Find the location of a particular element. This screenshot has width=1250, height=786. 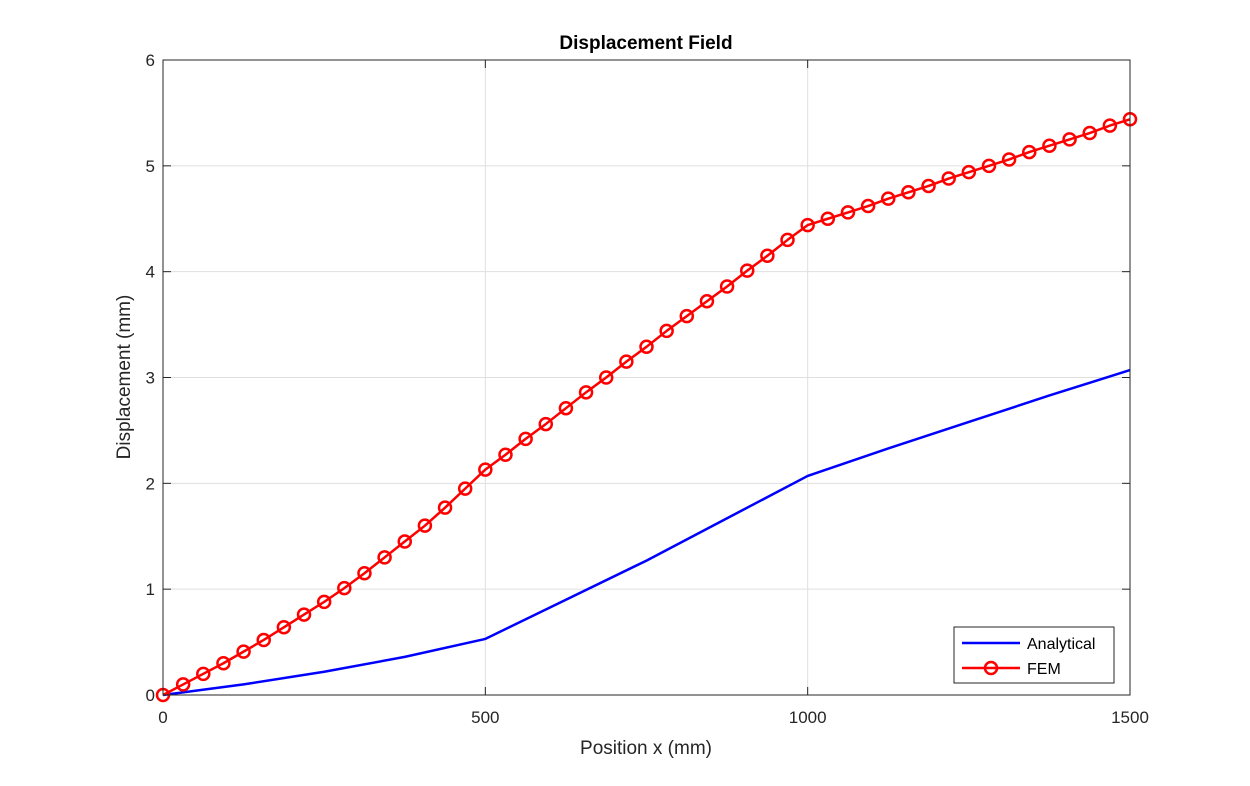

x-axis-label: Position x (mm) is located at coordinates (646, 748).